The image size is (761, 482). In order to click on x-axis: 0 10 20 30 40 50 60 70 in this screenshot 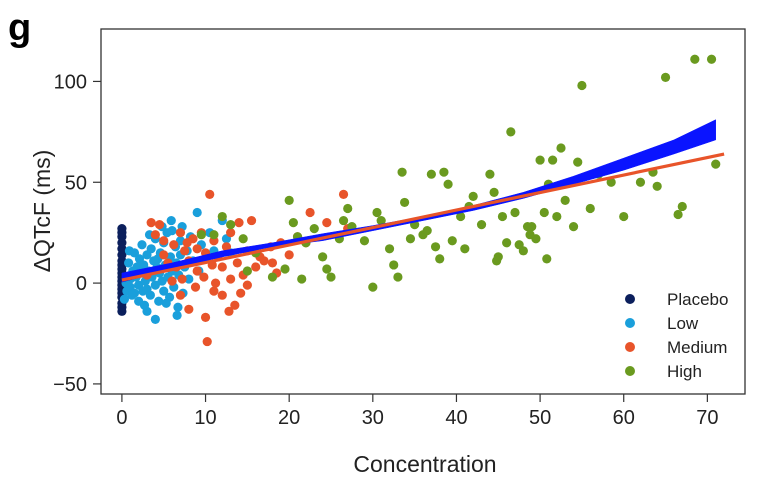, I will do `click(417, 411)`.